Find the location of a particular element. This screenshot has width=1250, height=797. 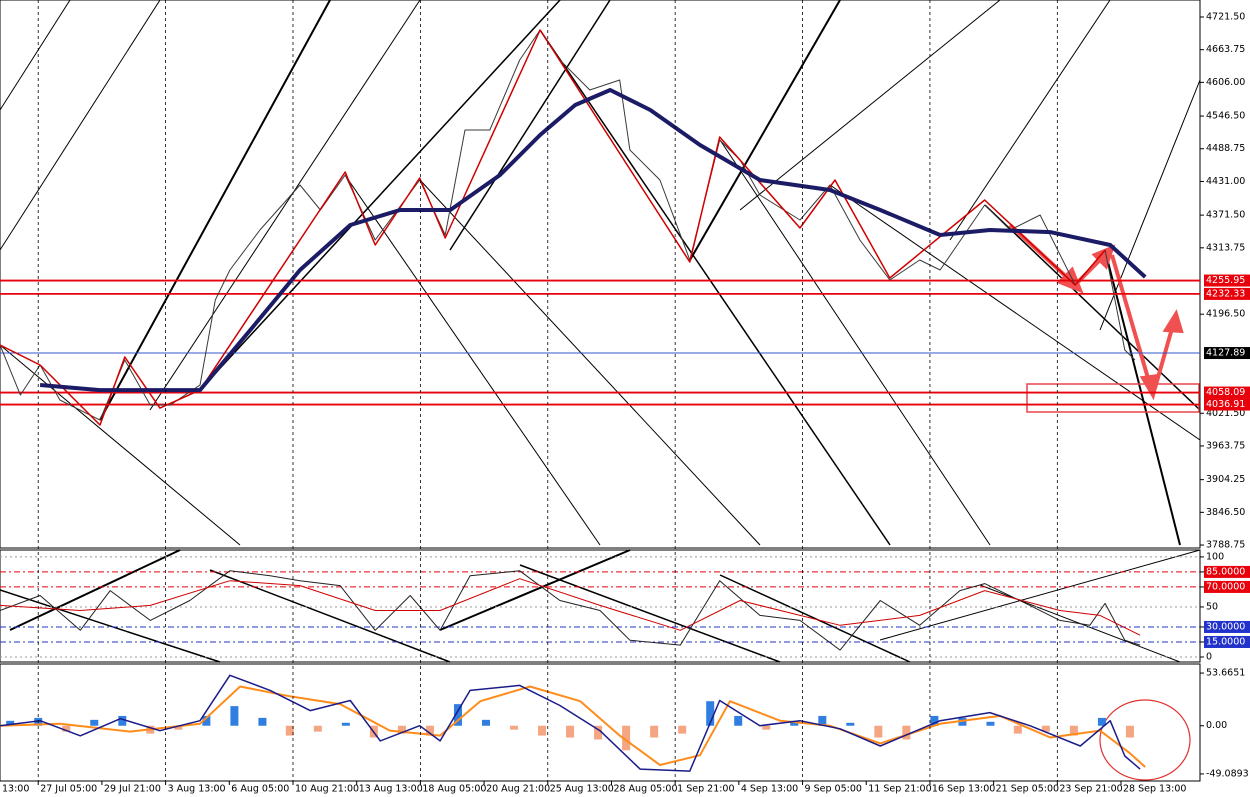

y-tick-label: 3846.50 is located at coordinates (1225, 512).